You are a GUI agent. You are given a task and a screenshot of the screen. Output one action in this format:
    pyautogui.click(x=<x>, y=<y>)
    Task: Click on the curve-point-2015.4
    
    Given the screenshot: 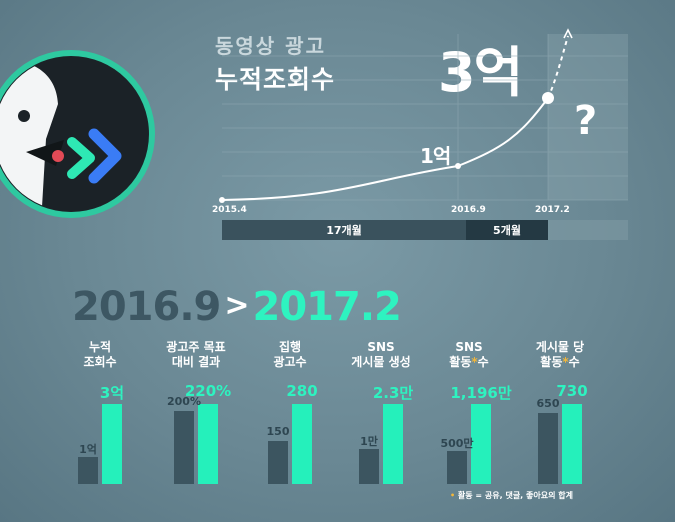 What is the action you would take?
    pyautogui.click(x=222, y=200)
    